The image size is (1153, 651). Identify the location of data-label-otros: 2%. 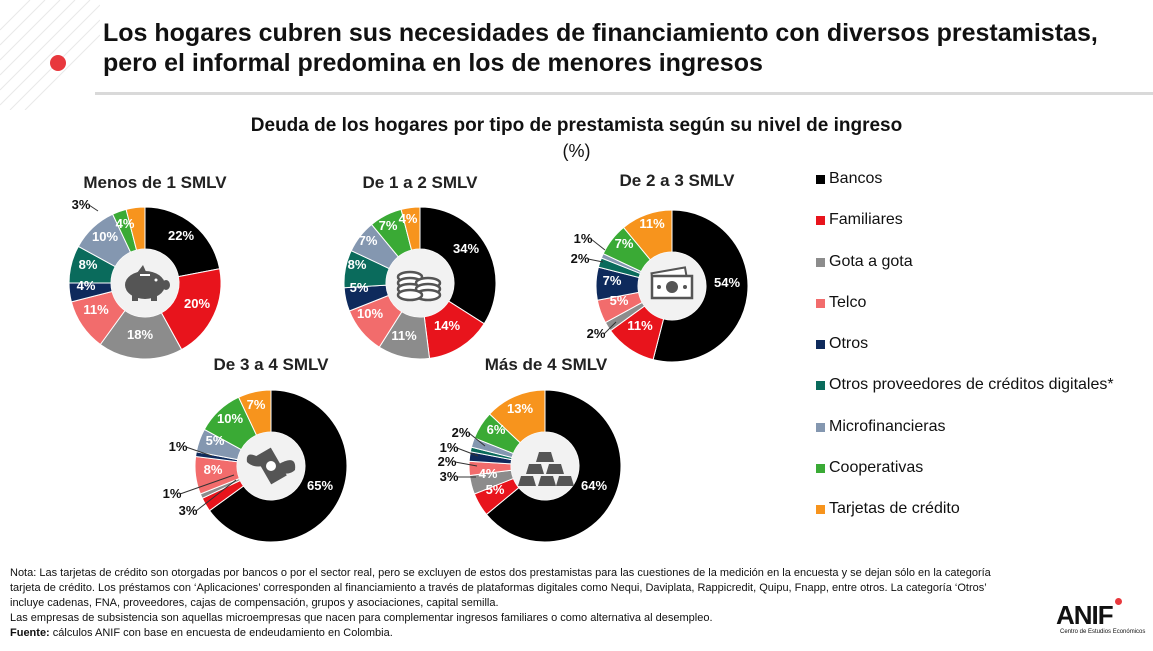
(447, 461).